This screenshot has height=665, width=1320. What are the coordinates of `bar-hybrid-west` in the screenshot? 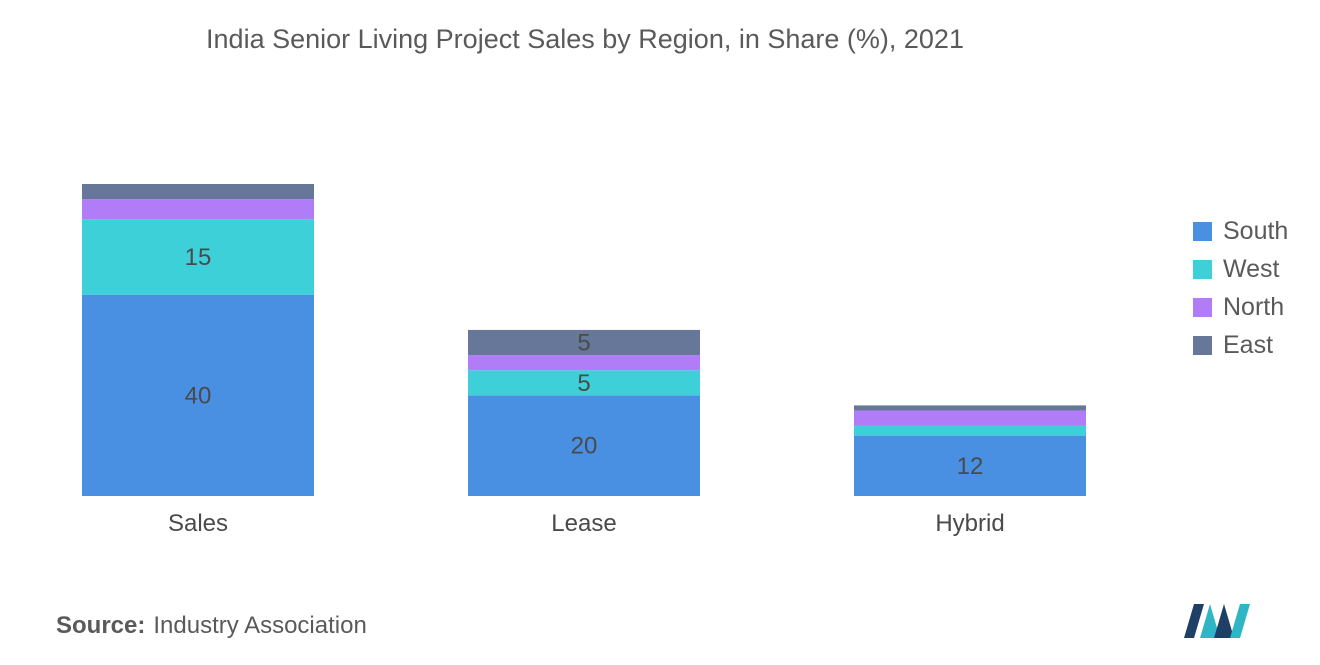 It's located at (970, 430).